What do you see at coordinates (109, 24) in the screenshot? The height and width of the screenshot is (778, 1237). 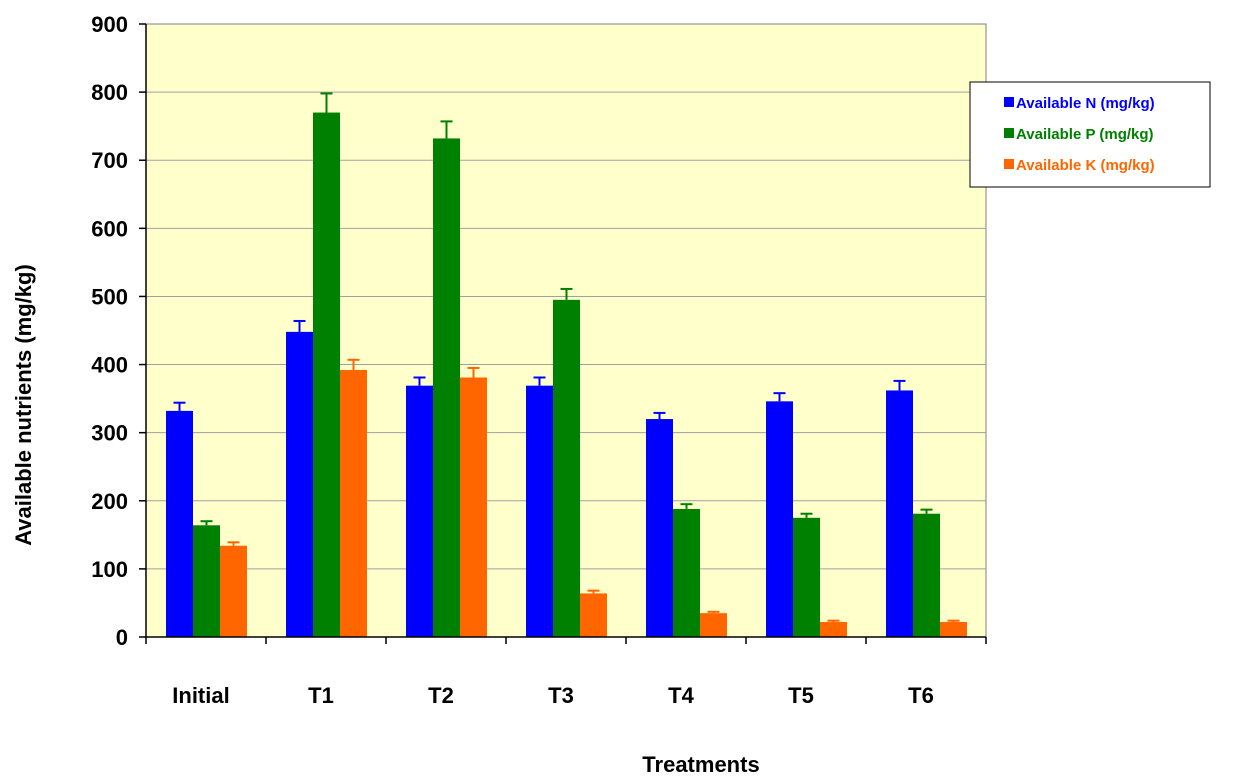 I see `y-tick-label: 900` at bounding box center [109, 24].